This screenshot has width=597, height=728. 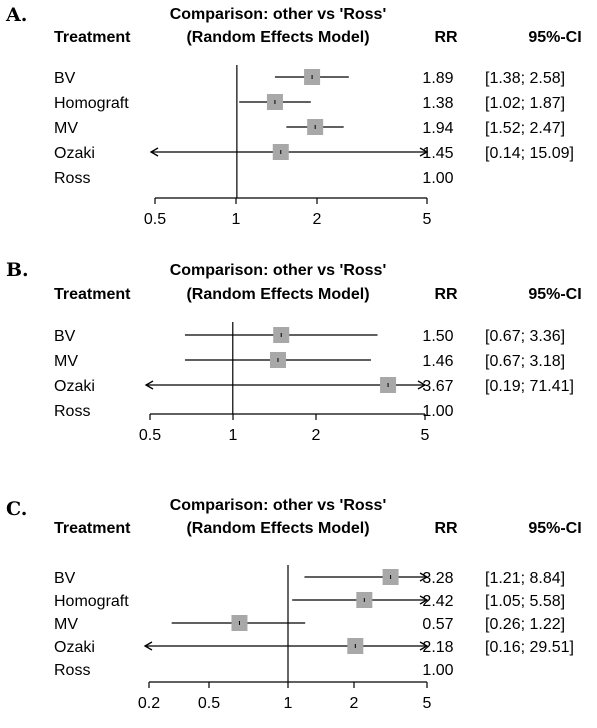 What do you see at coordinates (525, 78) in the screenshot?
I see `ci-value: [1.38; 2.58]` at bounding box center [525, 78].